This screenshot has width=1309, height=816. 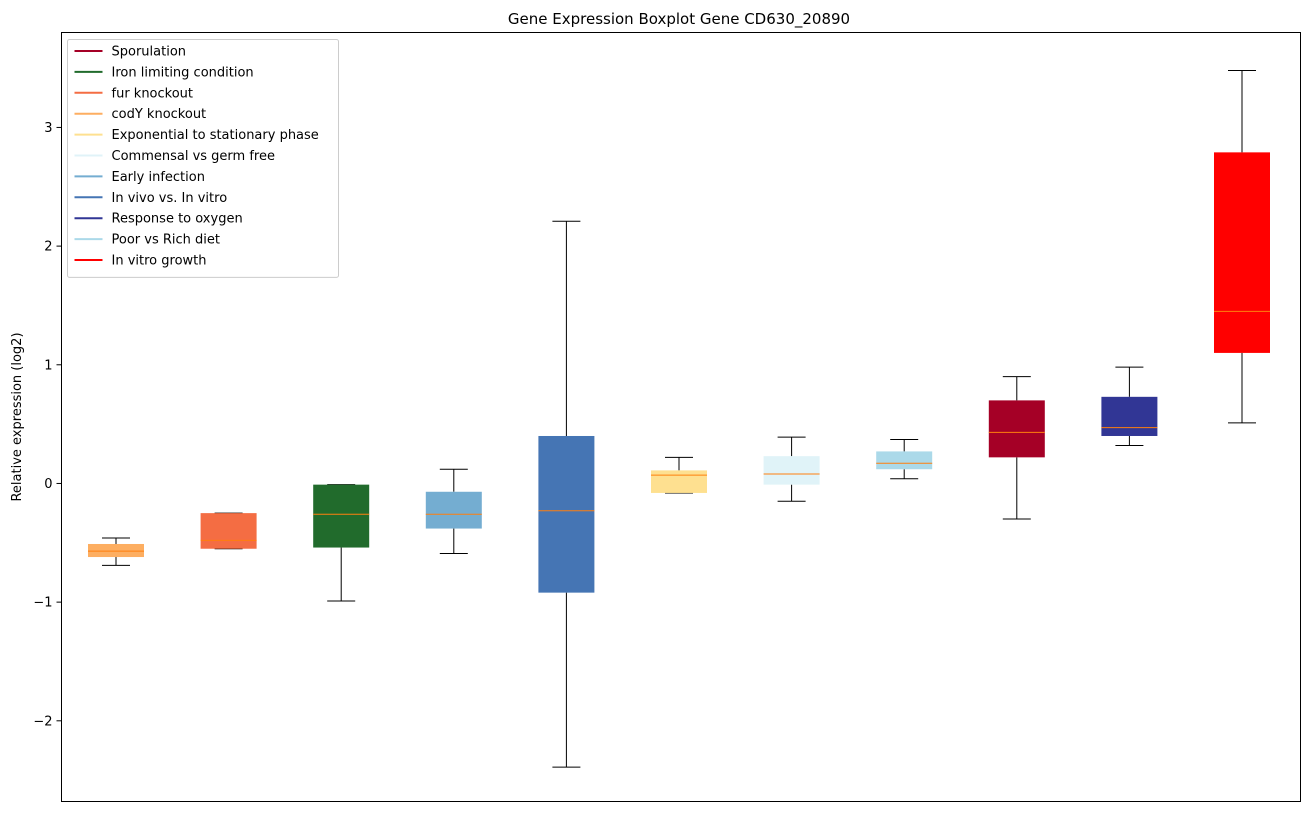 What do you see at coordinates (48, 247) in the screenshot?
I see `y-tick-label: 2` at bounding box center [48, 247].